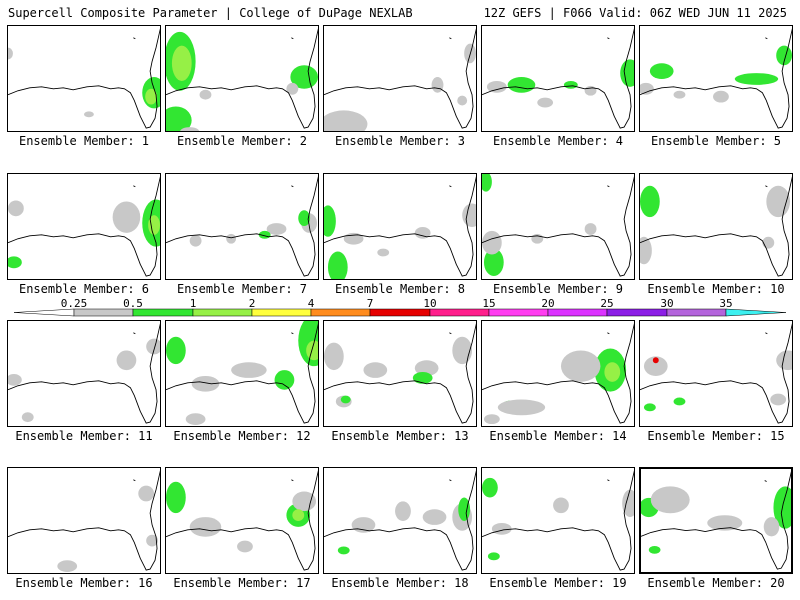 The image size is (800, 600). I want to click on colorbar-tick-label: 25, so click(606, 303).